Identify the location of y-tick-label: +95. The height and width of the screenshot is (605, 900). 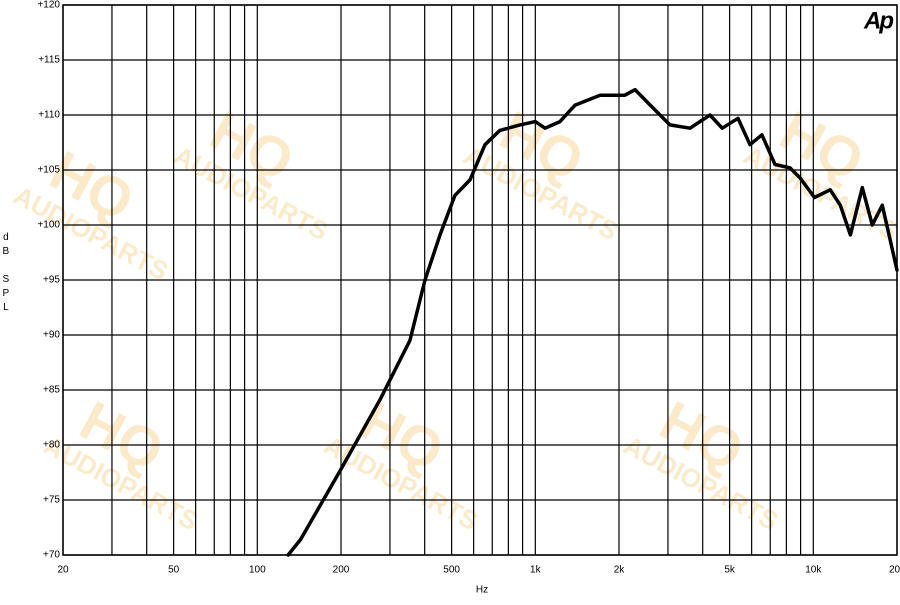
(51, 280).